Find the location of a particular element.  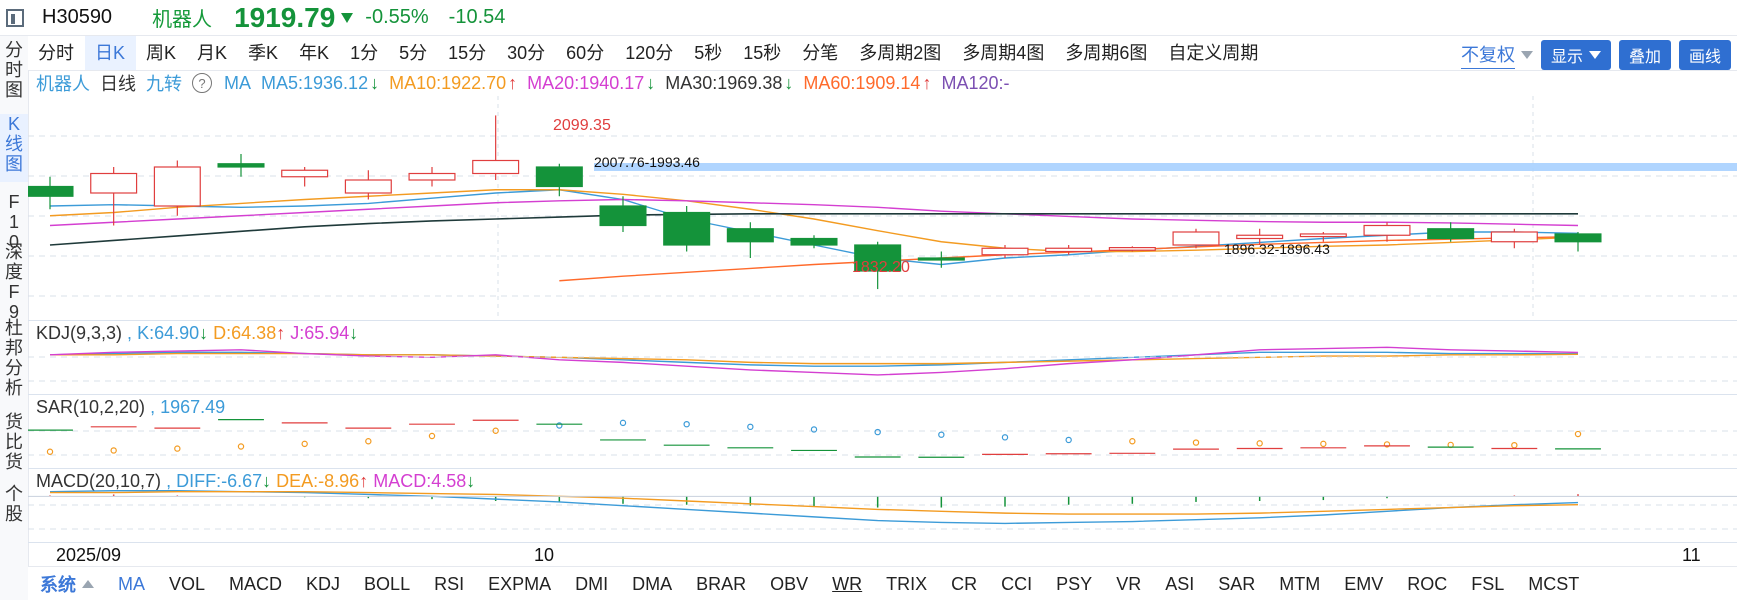

draw-line-button: 画线 is located at coordinates (1704, 55).